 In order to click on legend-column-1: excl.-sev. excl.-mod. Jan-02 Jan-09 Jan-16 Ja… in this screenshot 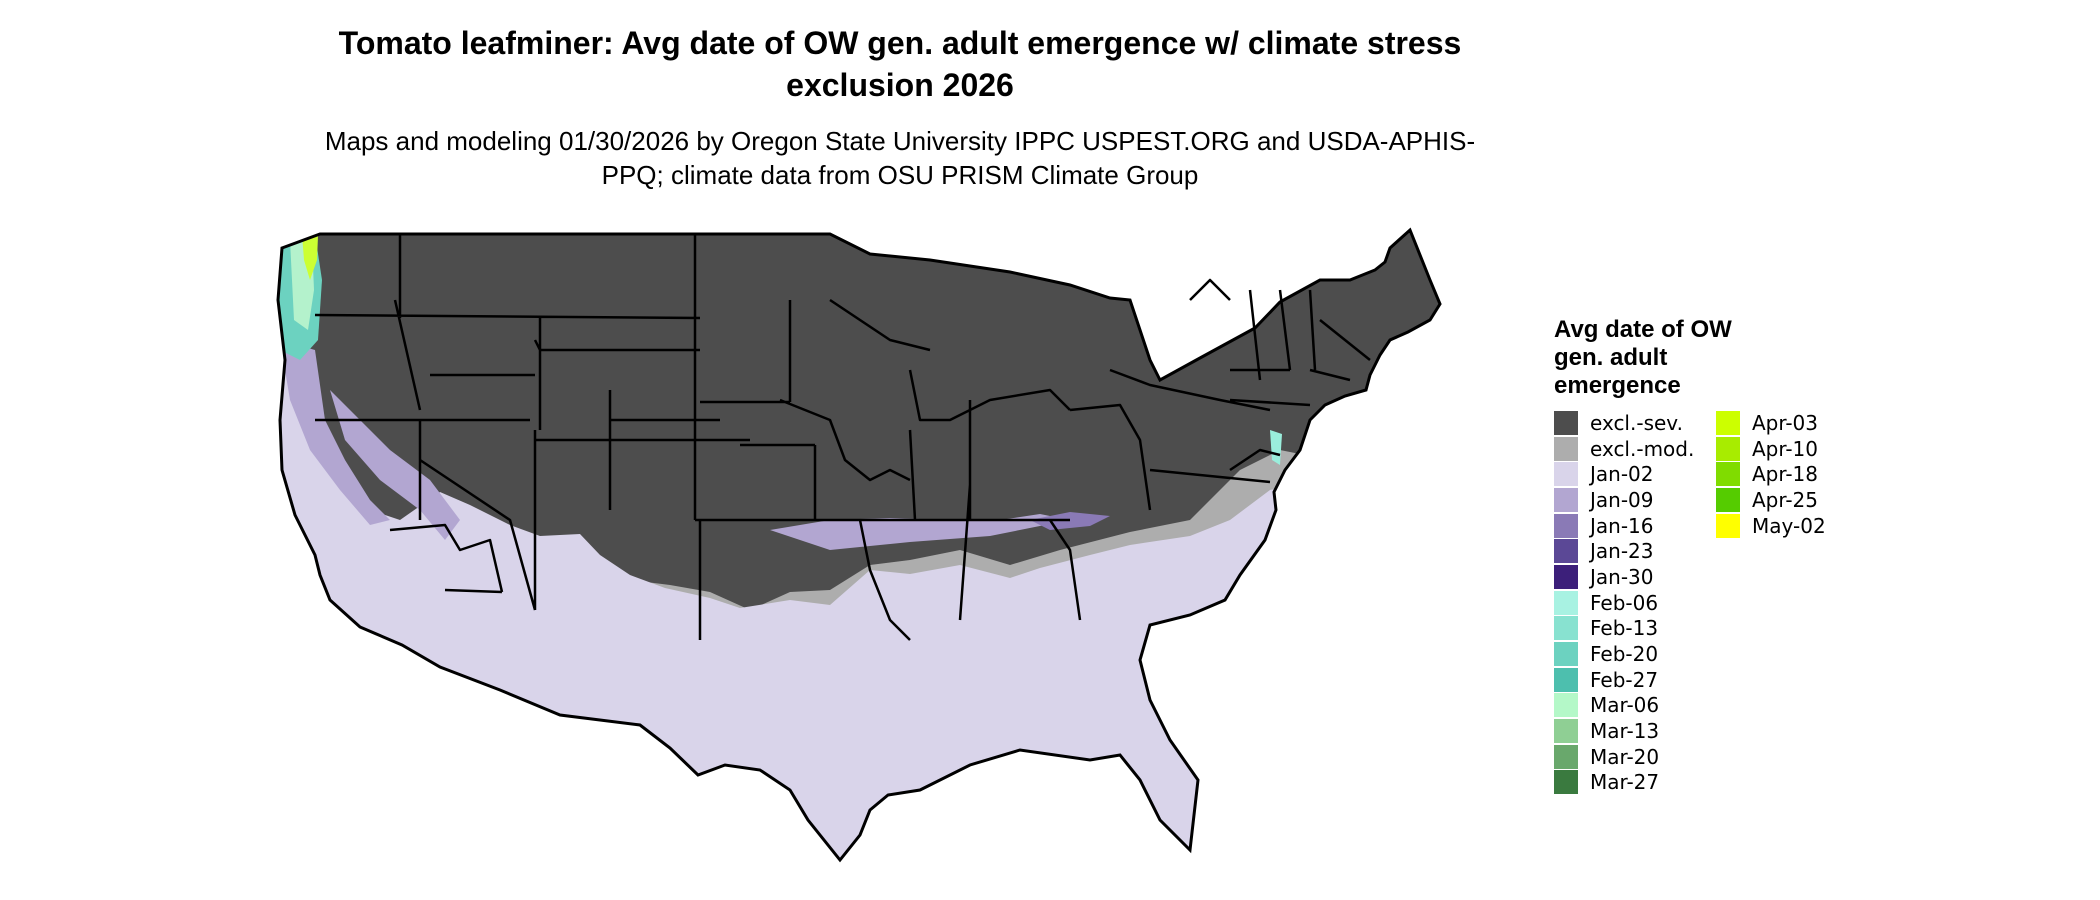, I will do `click(1624, 602)`.